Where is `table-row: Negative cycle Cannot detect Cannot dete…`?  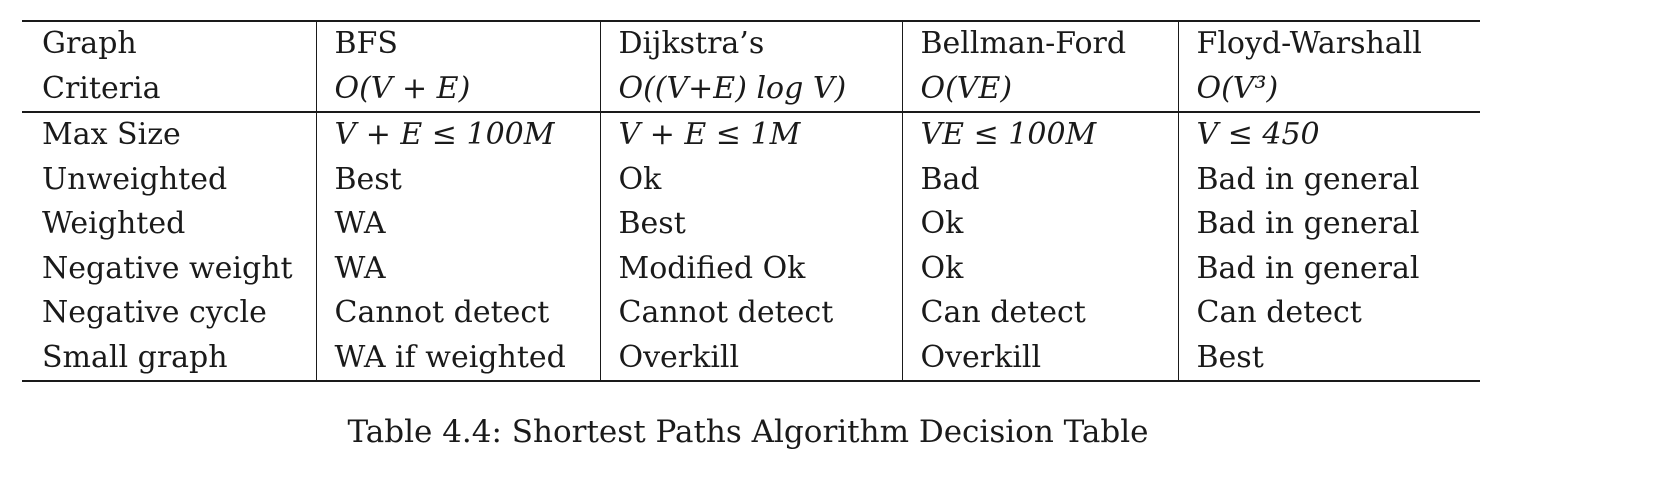
table-row: Negative cycle Cannot detect Cannot dete… is located at coordinates (751, 313).